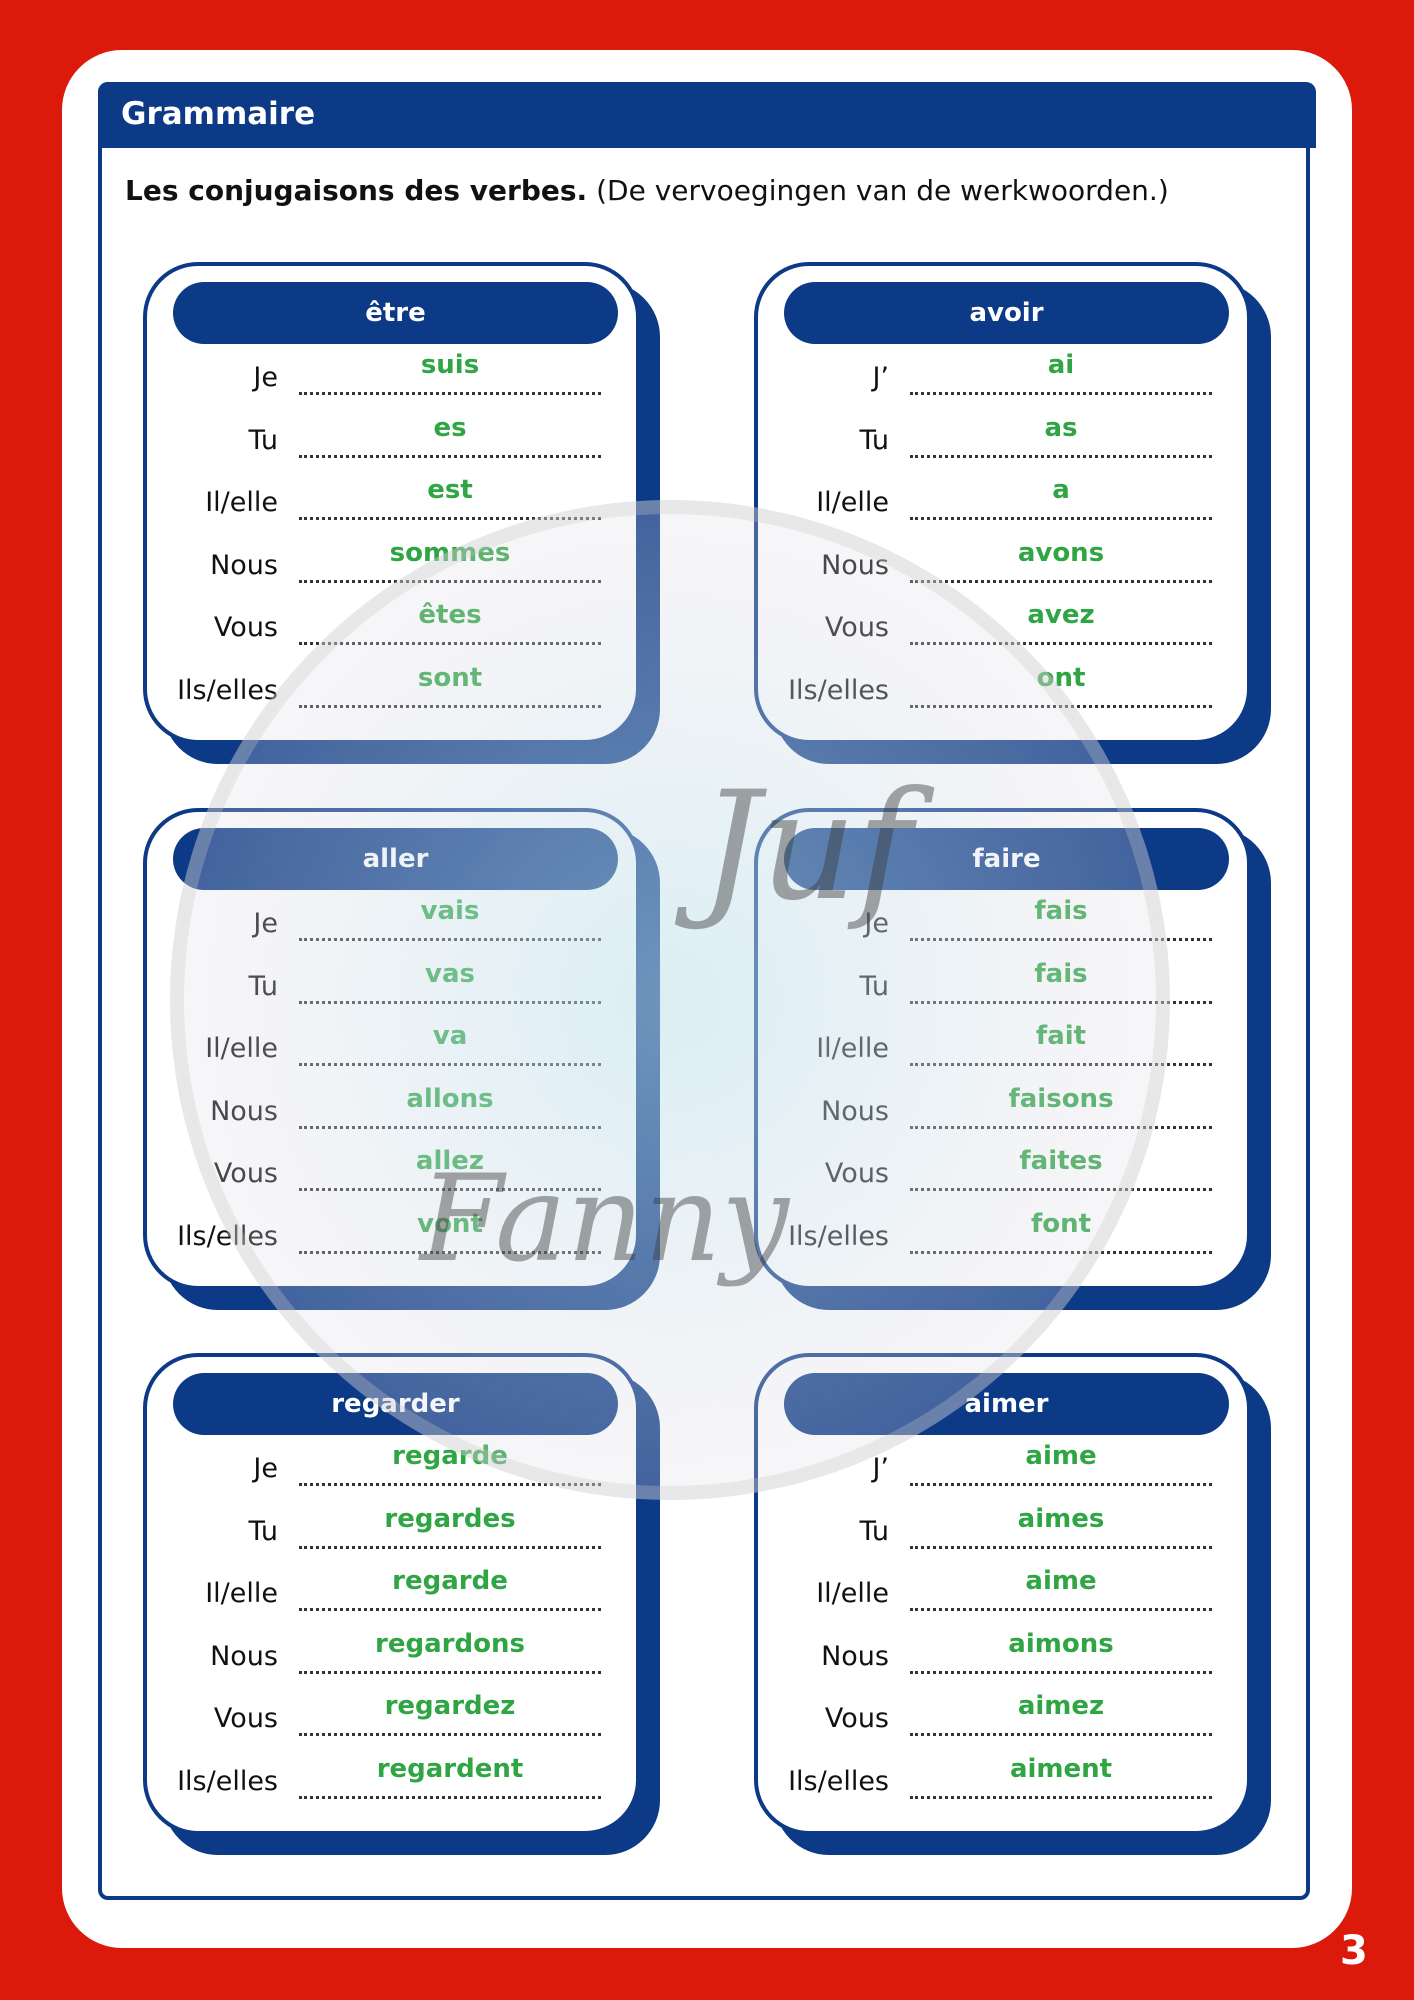 Image resolution: width=1414 pixels, height=2000 pixels. Describe the element at coordinates (395, 313) in the screenshot. I see `verb-title: être` at that location.